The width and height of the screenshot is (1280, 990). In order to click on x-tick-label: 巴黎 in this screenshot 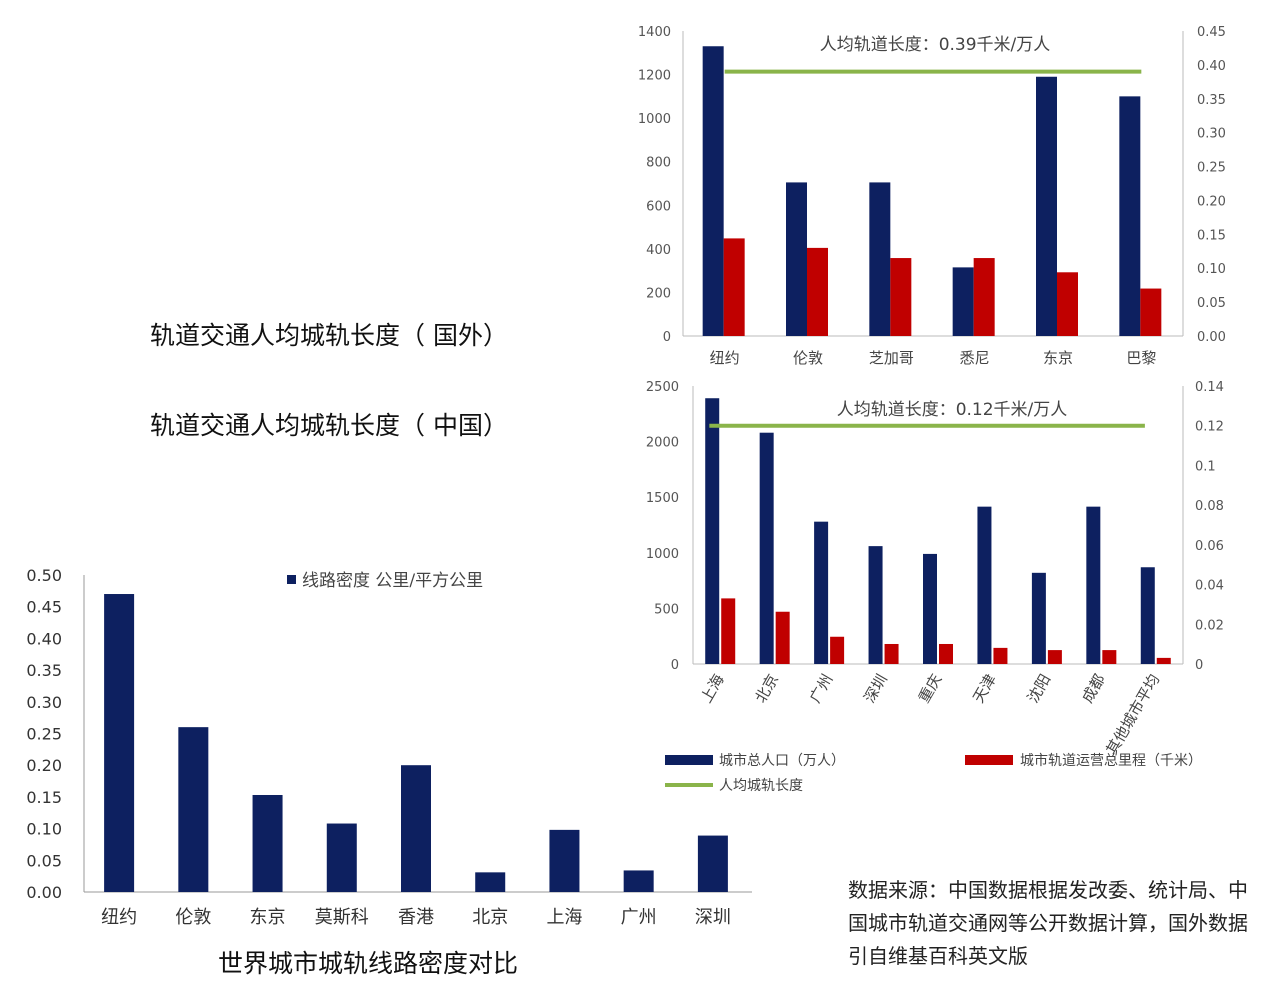, I will do `click(1141, 358)`.